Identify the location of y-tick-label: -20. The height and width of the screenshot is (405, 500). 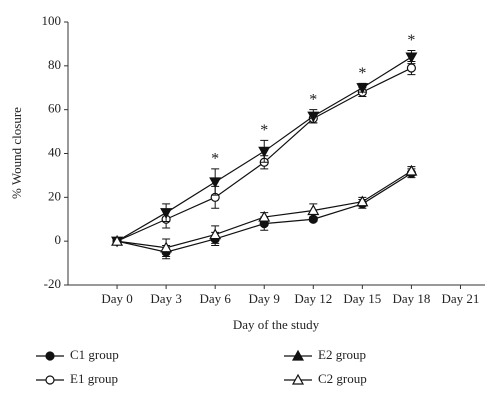
(52, 283).